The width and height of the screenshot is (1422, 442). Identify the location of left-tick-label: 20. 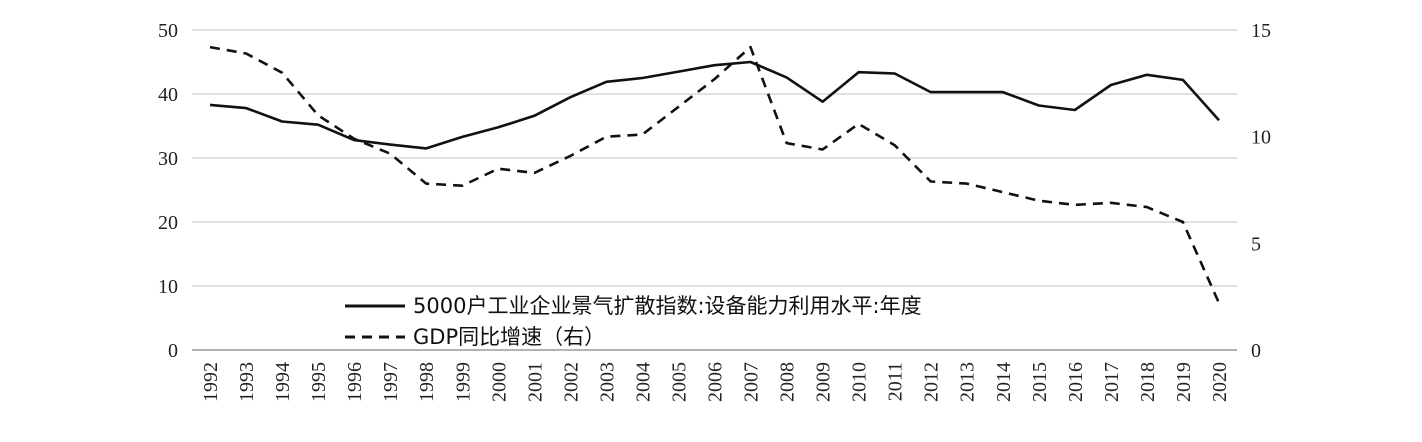
(168, 223).